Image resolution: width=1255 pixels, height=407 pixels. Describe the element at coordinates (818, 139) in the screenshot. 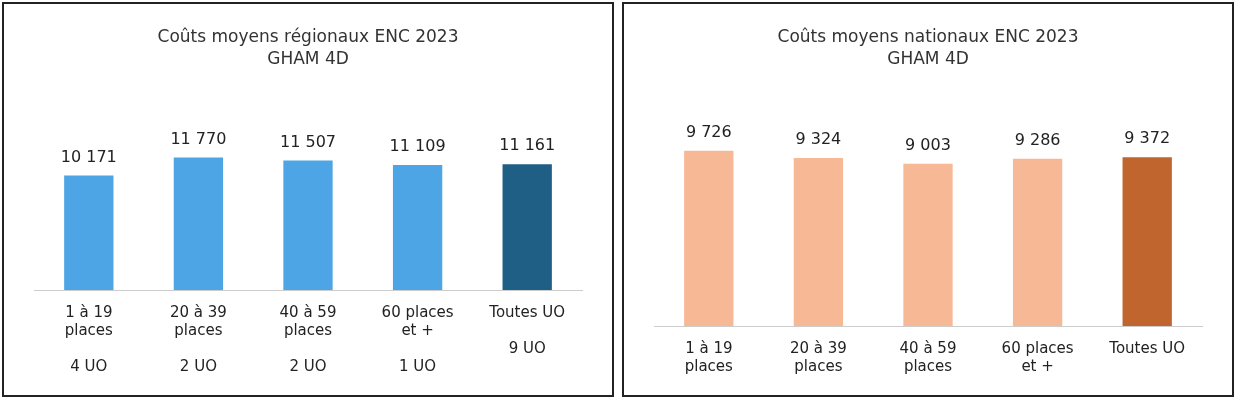

I see `data-label: 9 324` at that location.